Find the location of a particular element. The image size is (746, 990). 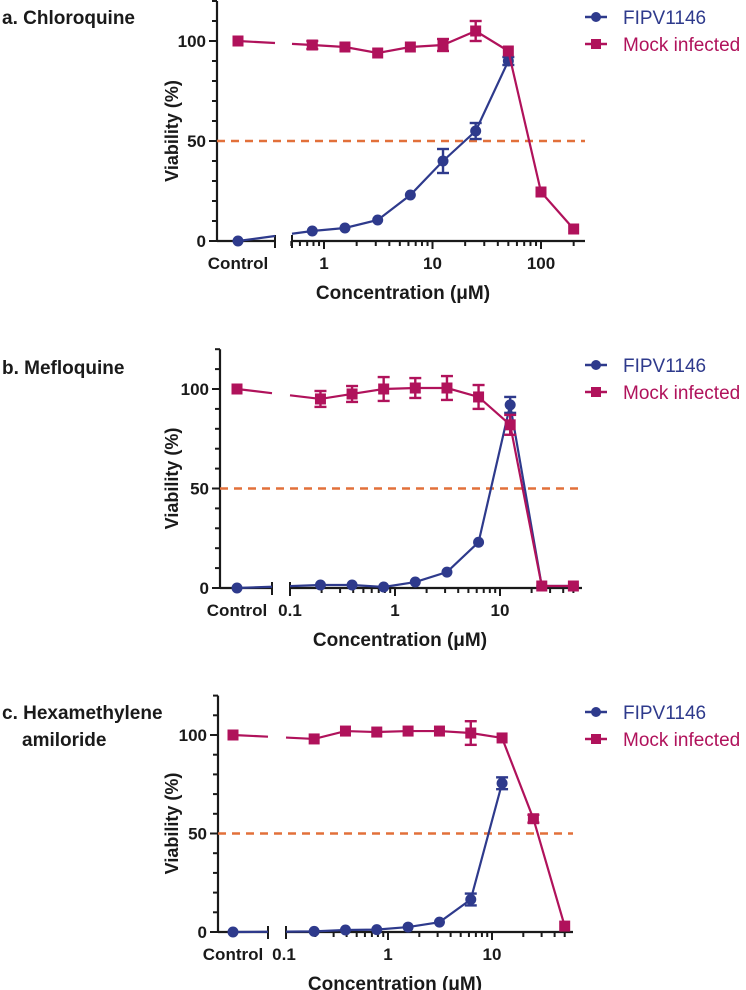

x-tick-label: 100 is located at coordinates (541, 263).